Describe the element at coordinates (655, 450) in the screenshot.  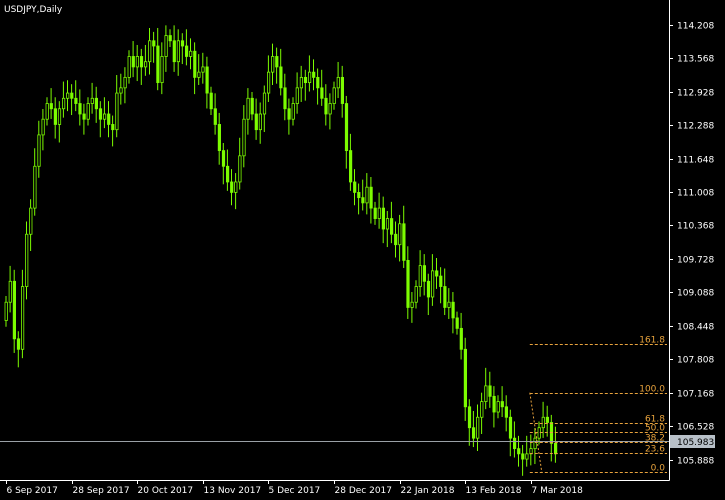
I see `fib-level-label: 23.6` at that location.